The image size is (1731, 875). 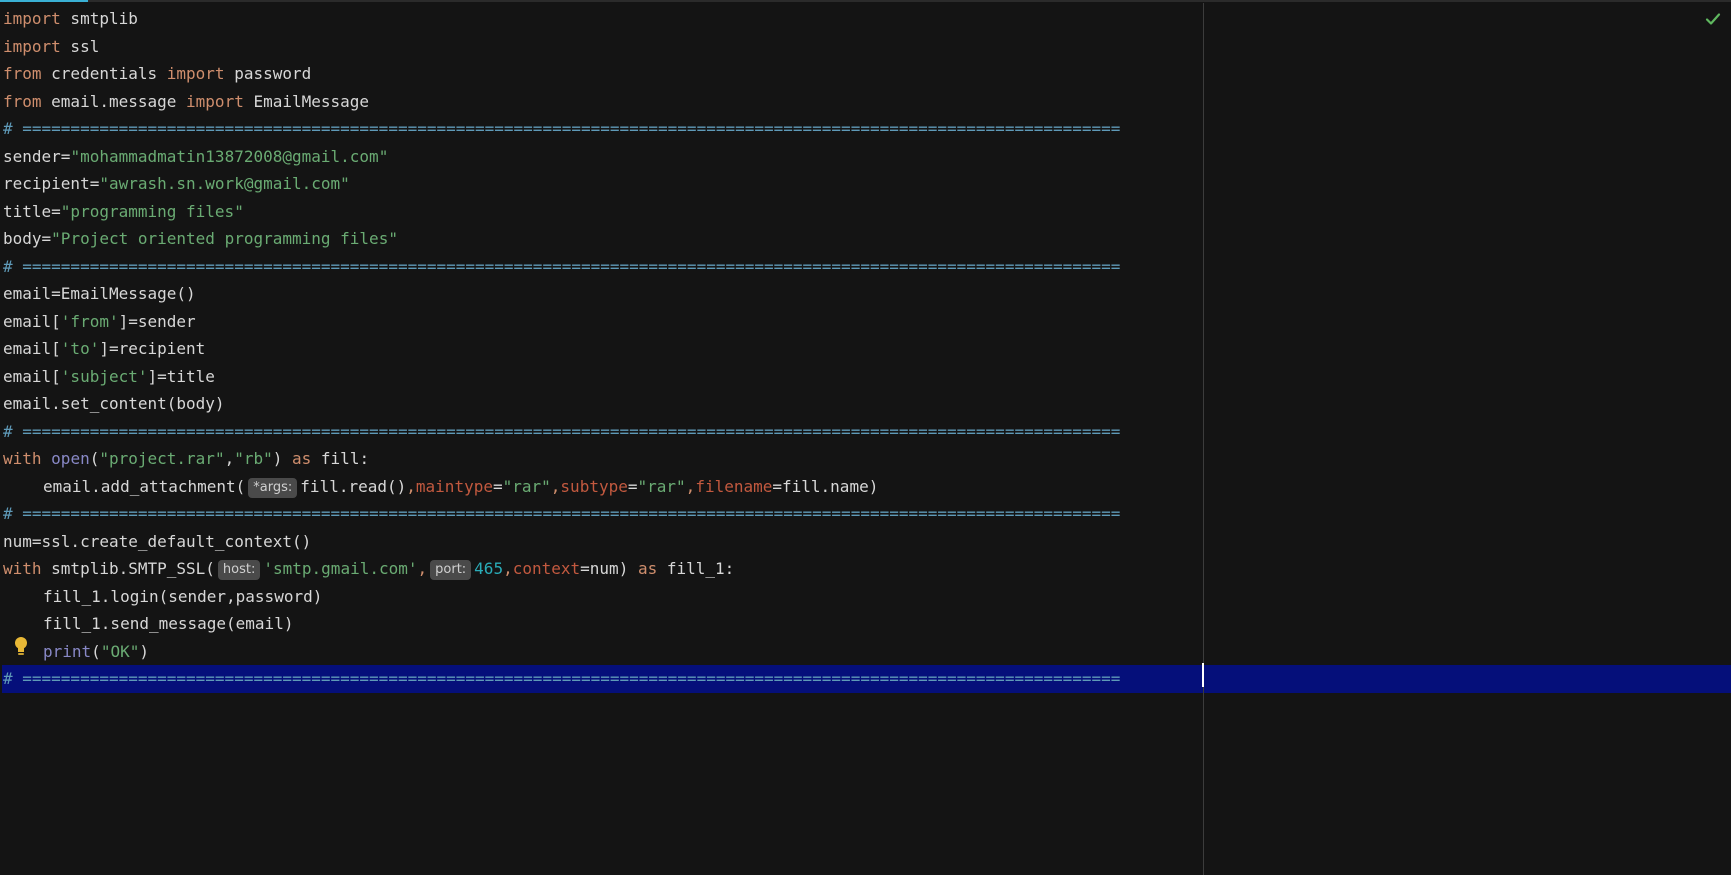 I want to click on code-line-12: email['from']=sender, so click(x=99, y=321).